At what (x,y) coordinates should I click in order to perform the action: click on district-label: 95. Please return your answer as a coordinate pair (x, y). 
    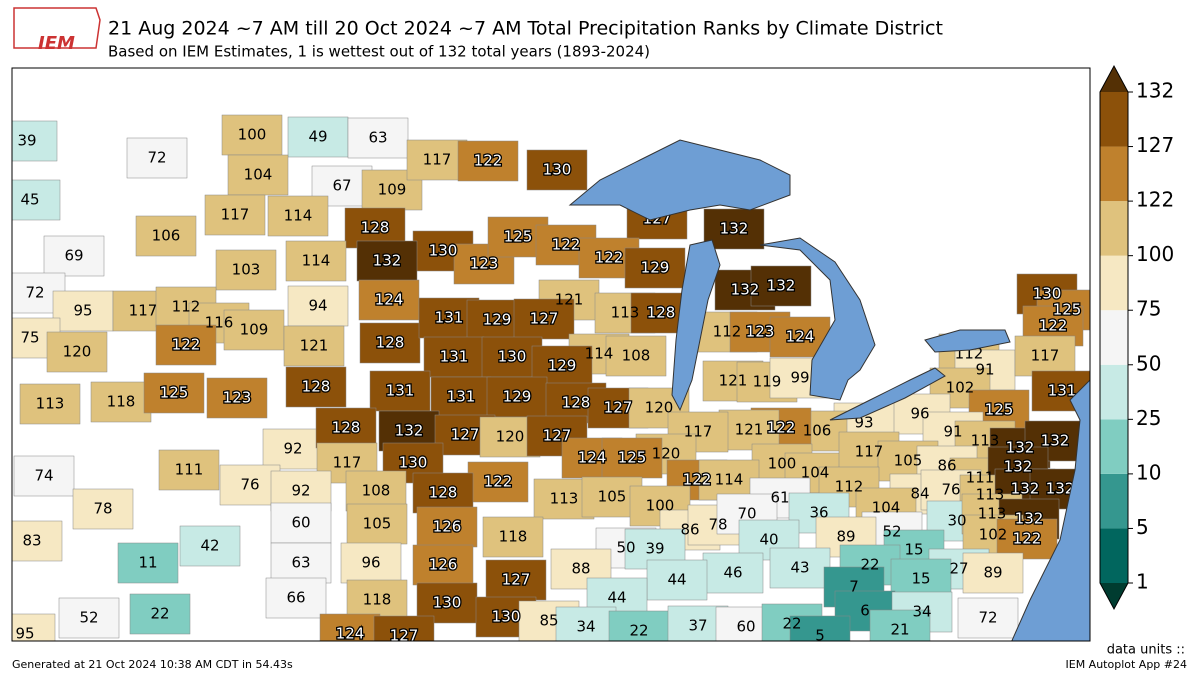
    Looking at the image, I should click on (82, 311).